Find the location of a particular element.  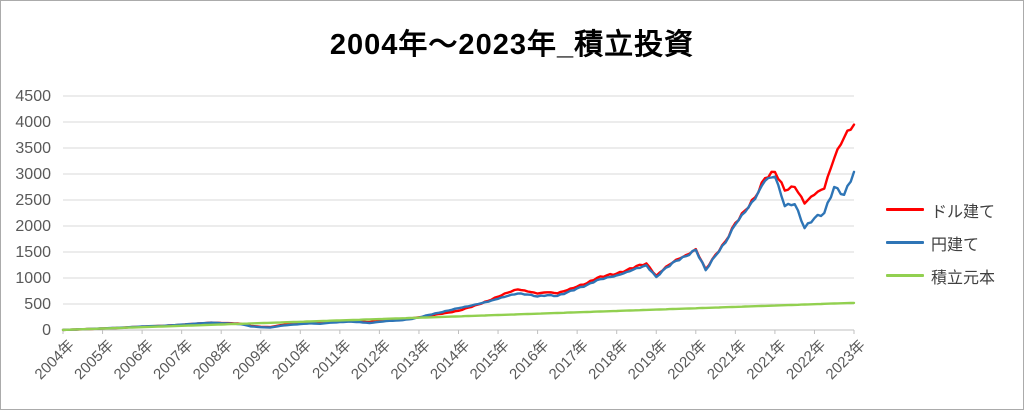

y-tick-label: 0 is located at coordinates (46, 330).